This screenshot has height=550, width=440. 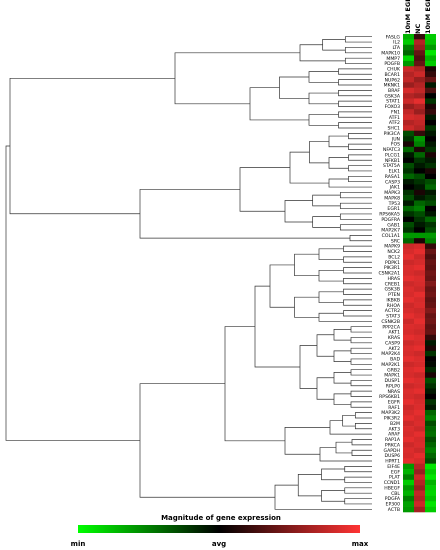 What do you see at coordinates (393, 499) in the screenshot?
I see `gene-label: PDGFA` at bounding box center [393, 499].